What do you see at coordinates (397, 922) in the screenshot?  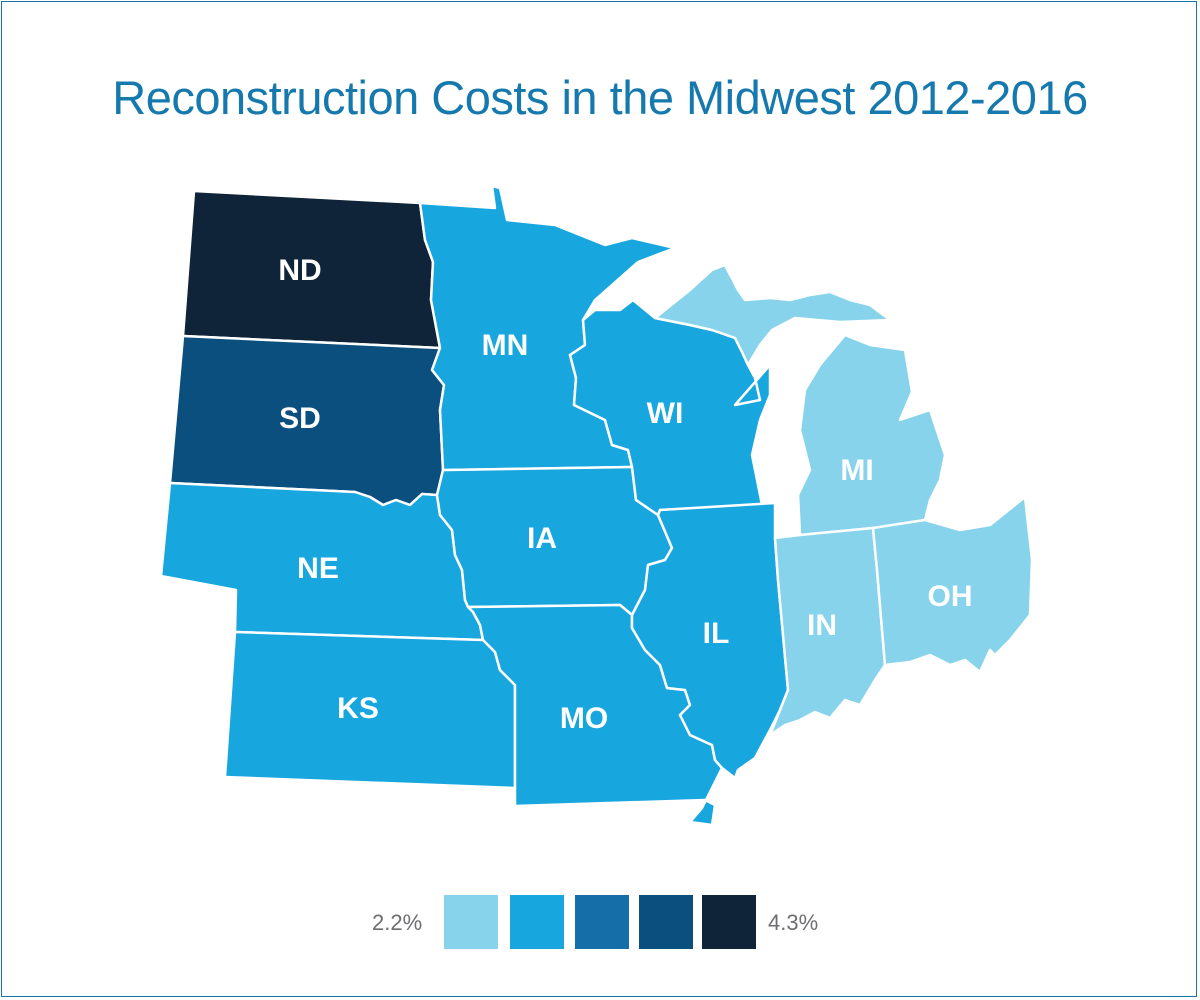 I see `legend-min-label: 2.2%` at bounding box center [397, 922].